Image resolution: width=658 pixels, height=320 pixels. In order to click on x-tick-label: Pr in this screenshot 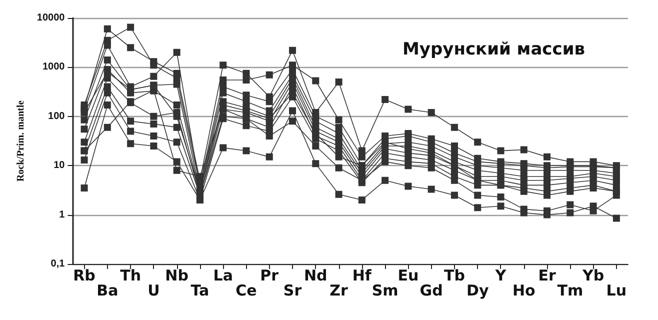, I will do `click(270, 275)`.